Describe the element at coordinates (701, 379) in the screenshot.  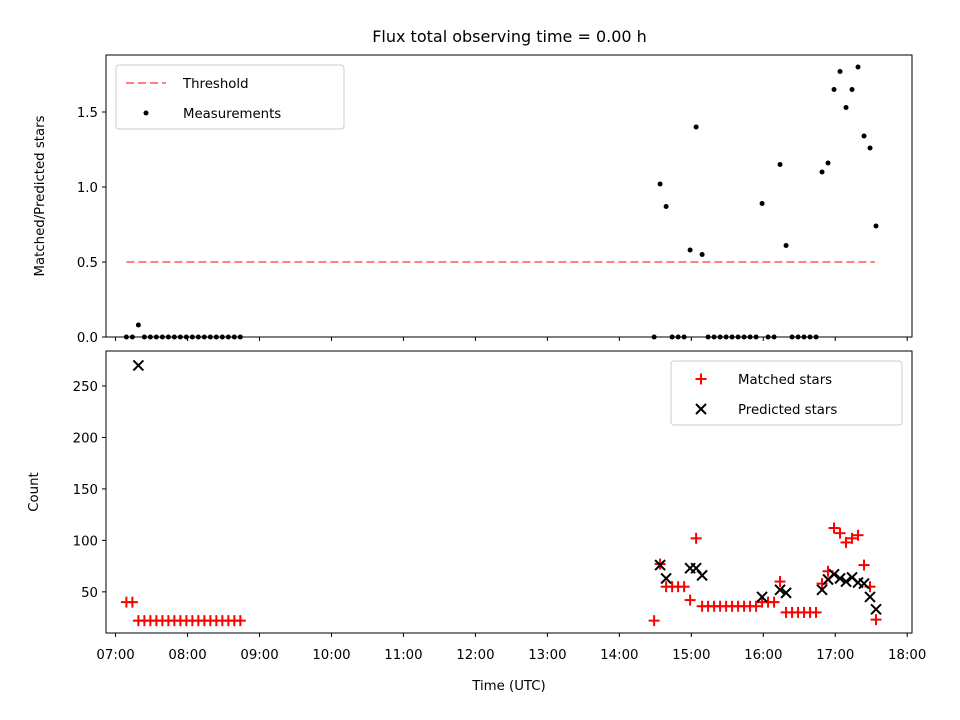
I see `legend-plus-swatch` at that location.